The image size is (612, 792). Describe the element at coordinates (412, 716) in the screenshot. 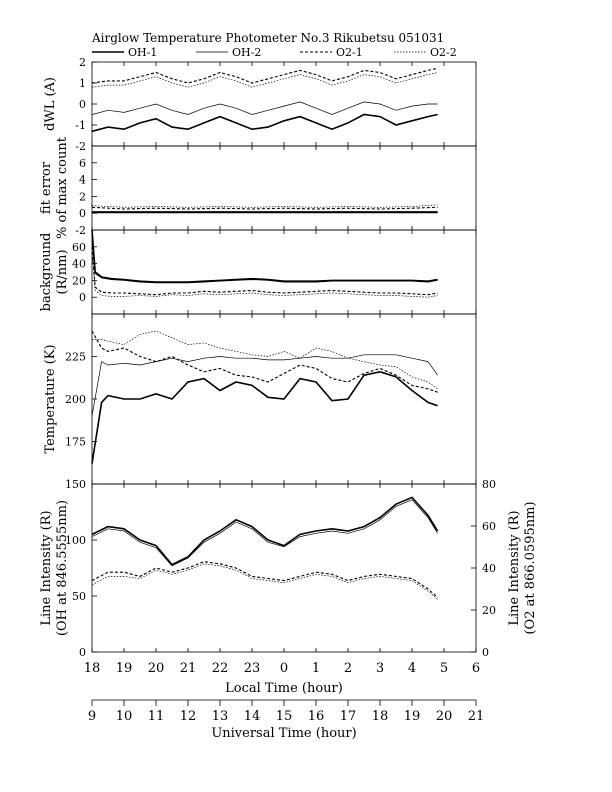

I see `universal-time-tick-label: 19` at that location.